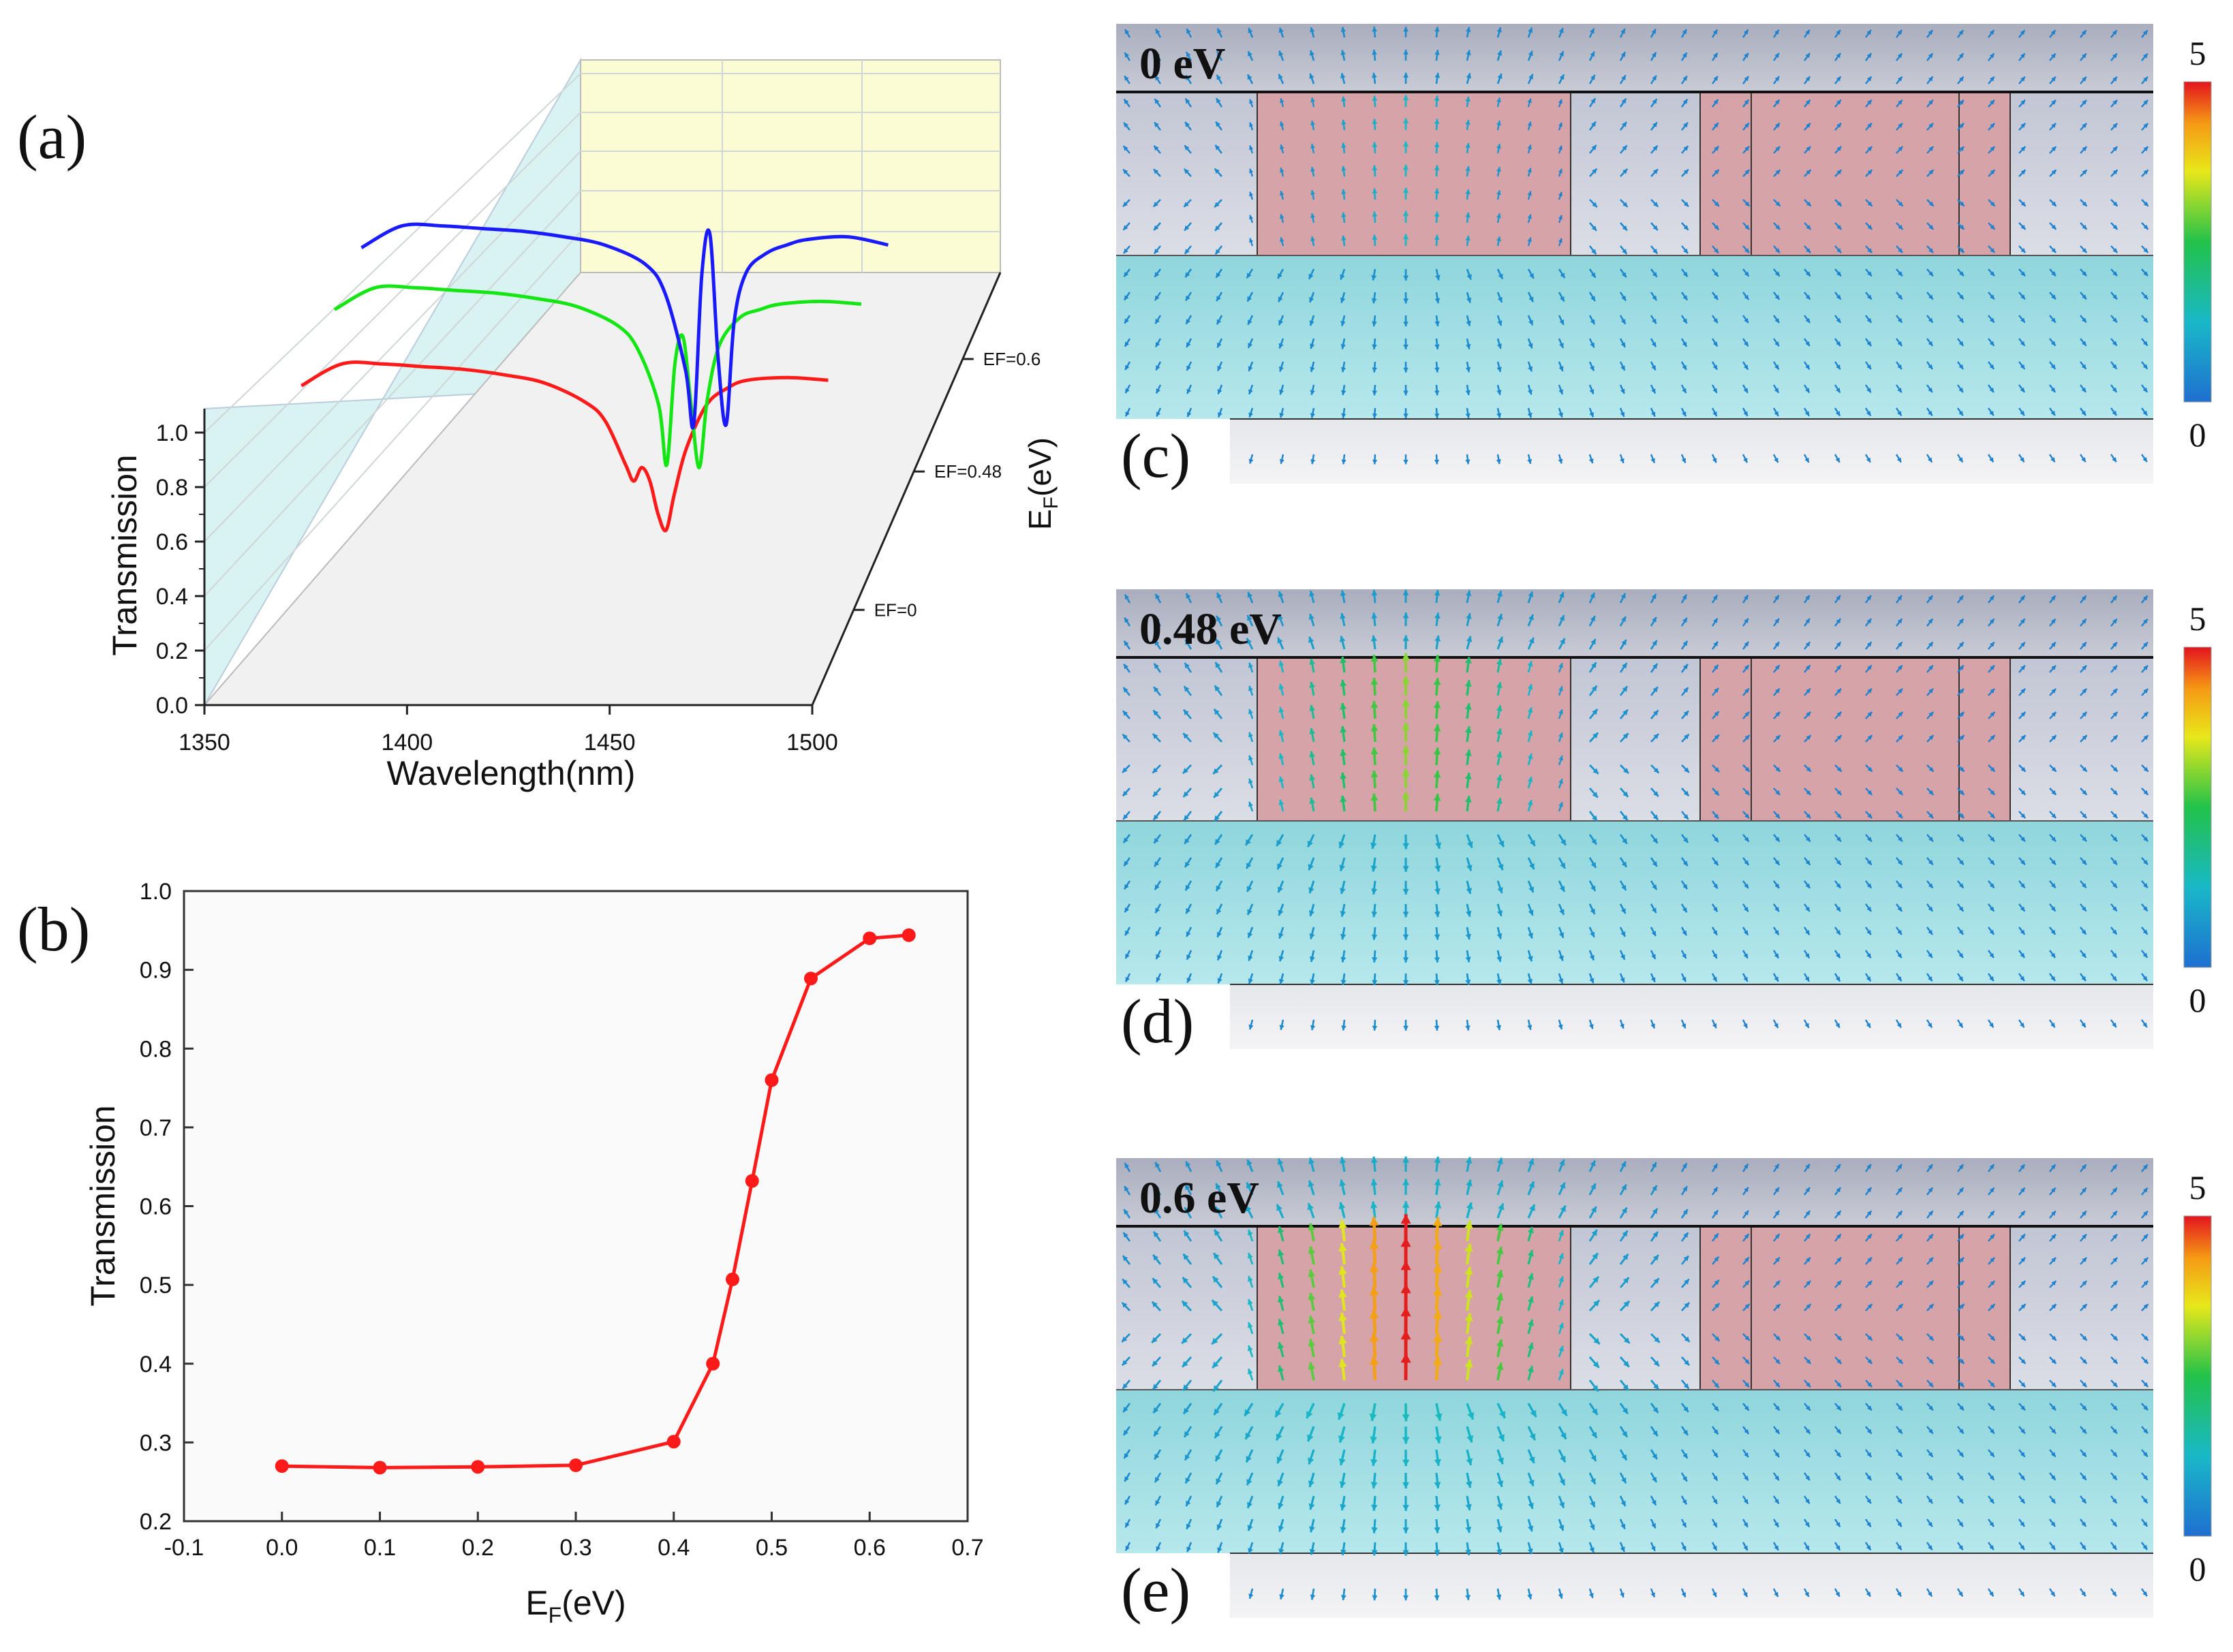 Image resolution: width=2233 pixels, height=1652 pixels. I want to click on b-y-ticks: 0.20.30.40.50.60.70.80.91.0, so click(167, 1207).